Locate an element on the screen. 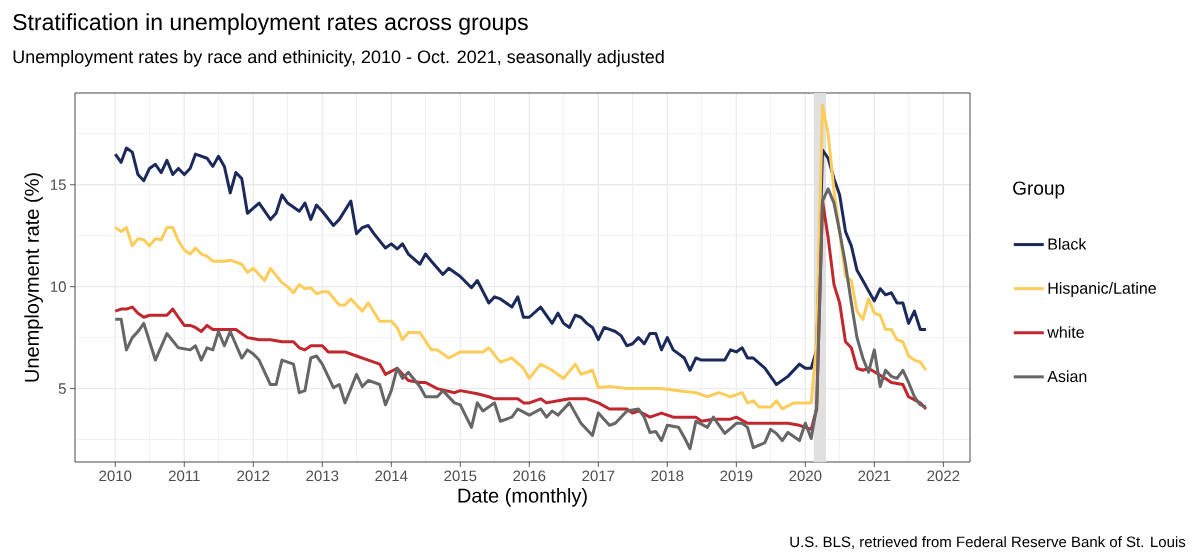 The width and height of the screenshot is (1198, 557). x-tick-label: 2019 is located at coordinates (736, 476).